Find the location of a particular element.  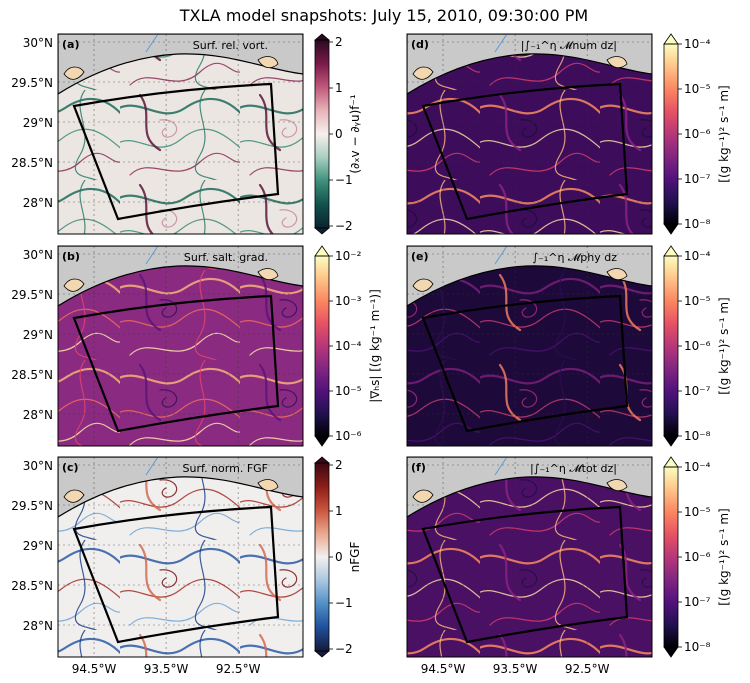

colorbar-tick-label: 10⁻³ is located at coordinates (348, 301).